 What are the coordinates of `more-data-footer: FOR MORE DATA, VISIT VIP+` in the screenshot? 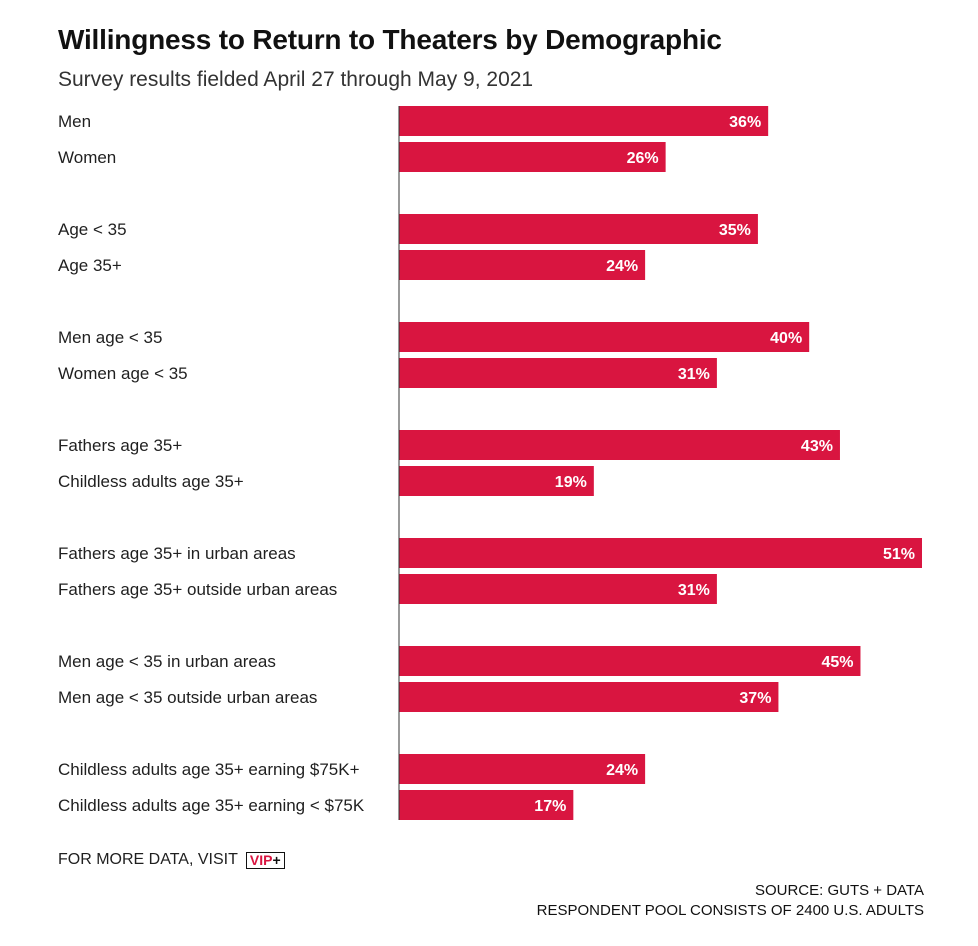 It's located at (171, 860).